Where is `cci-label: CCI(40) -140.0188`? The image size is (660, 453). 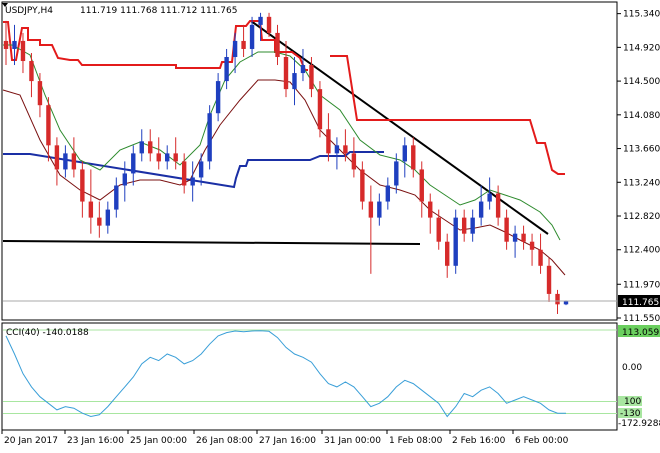 cci-label: CCI(40) -140.0188 is located at coordinates (47, 333).